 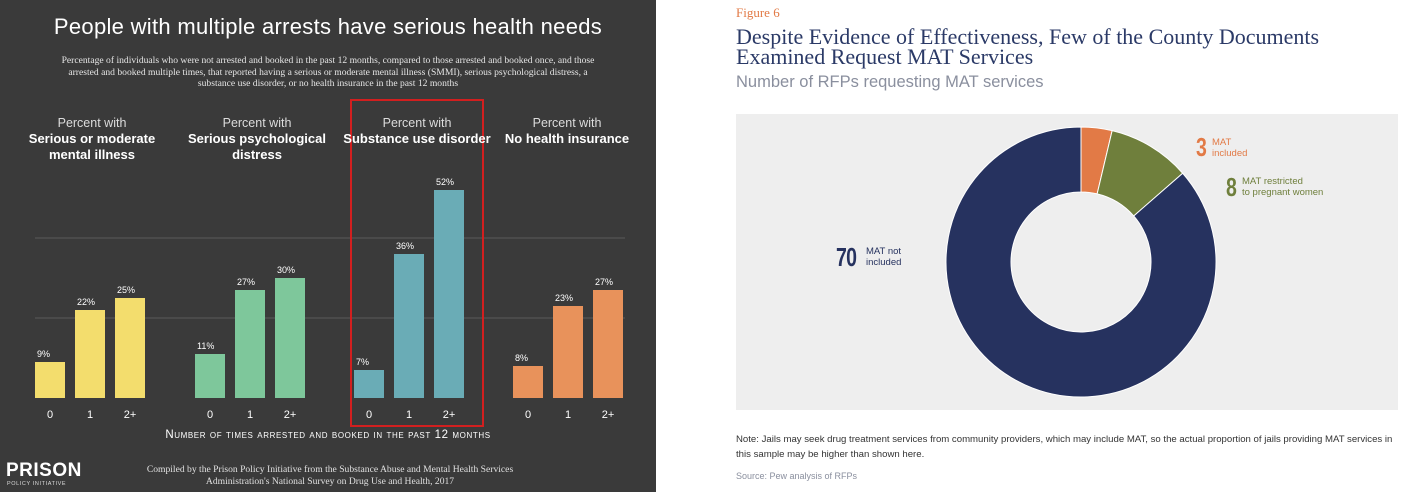 I want to click on highlight-box, so click(x=417, y=263).